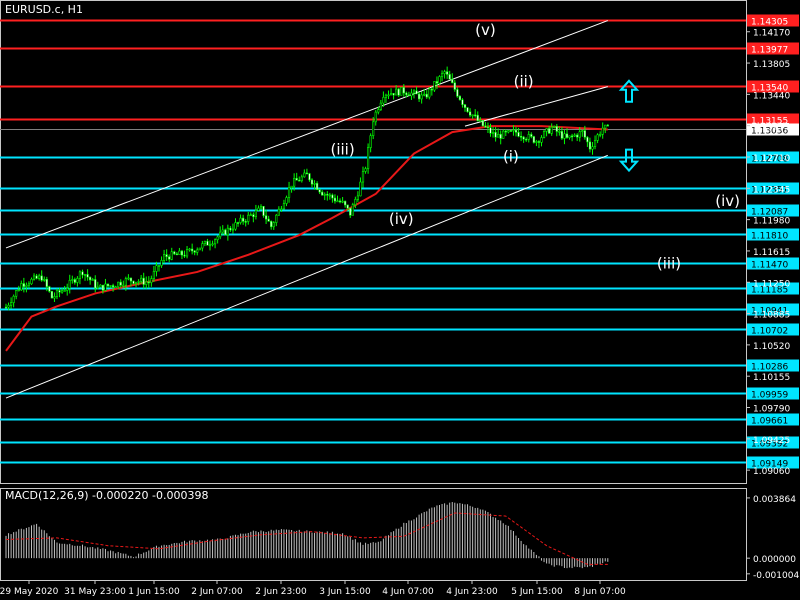 The image size is (800, 600). I want to click on price-level-value: 1.10286, so click(769, 368).